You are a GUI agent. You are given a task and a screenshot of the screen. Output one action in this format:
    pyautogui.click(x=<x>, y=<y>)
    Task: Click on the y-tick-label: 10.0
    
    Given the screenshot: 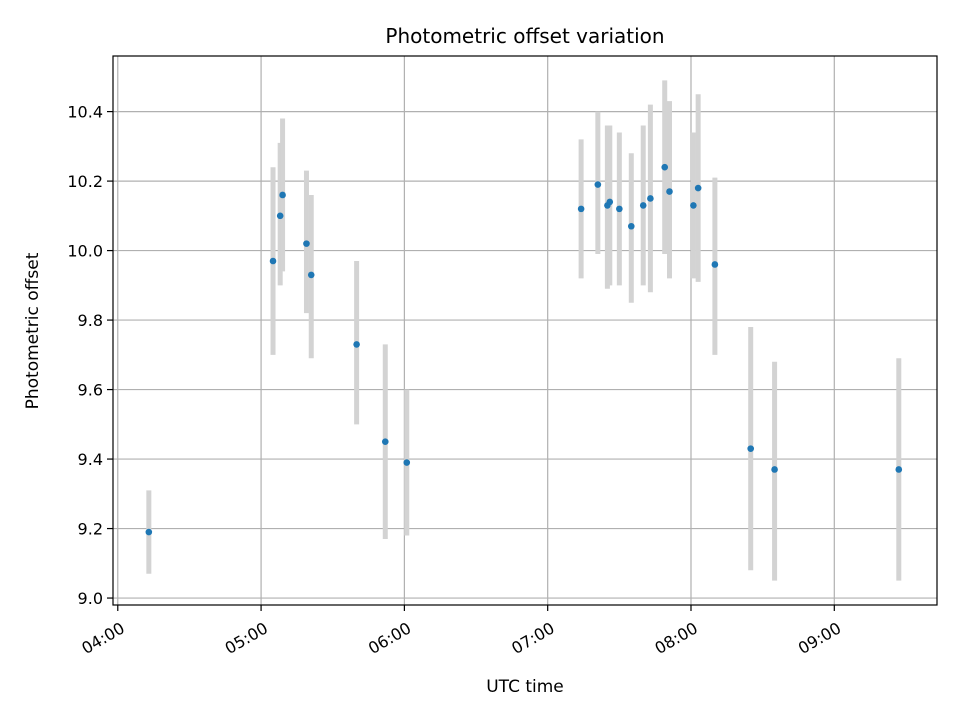 What is the action you would take?
    pyautogui.click(x=85, y=251)
    